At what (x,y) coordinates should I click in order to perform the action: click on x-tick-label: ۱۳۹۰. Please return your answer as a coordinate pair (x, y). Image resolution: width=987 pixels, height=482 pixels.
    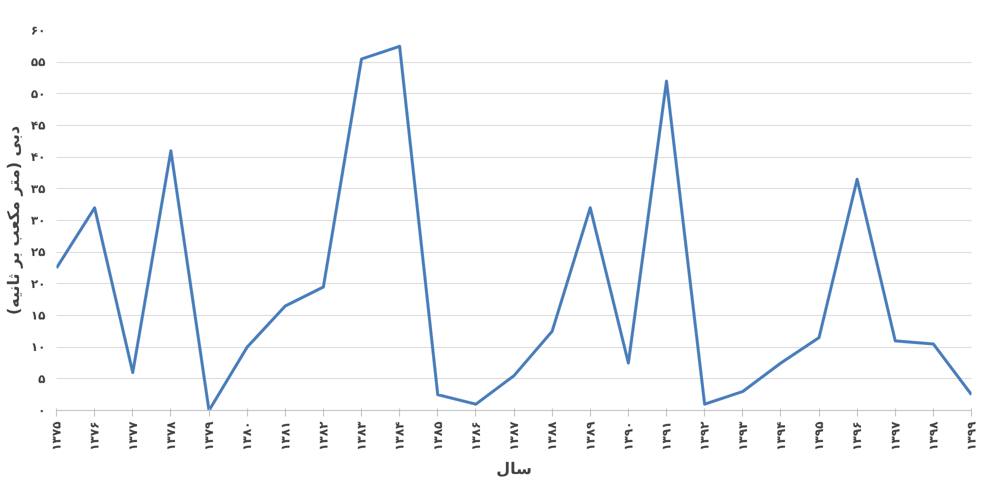
    Looking at the image, I should click on (628, 436).